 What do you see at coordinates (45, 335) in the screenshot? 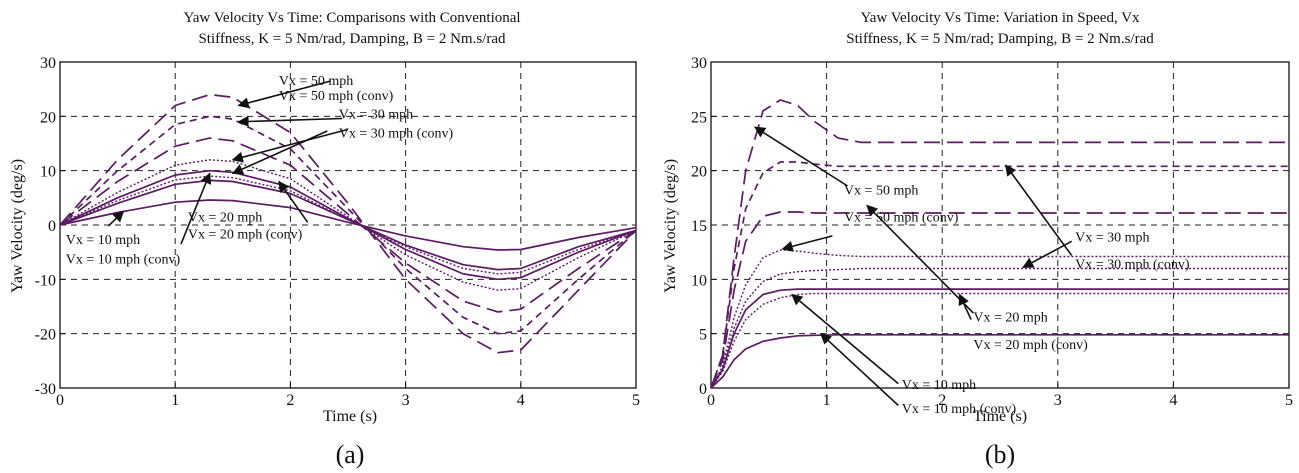
I see `y-tick-label: -20` at bounding box center [45, 335].